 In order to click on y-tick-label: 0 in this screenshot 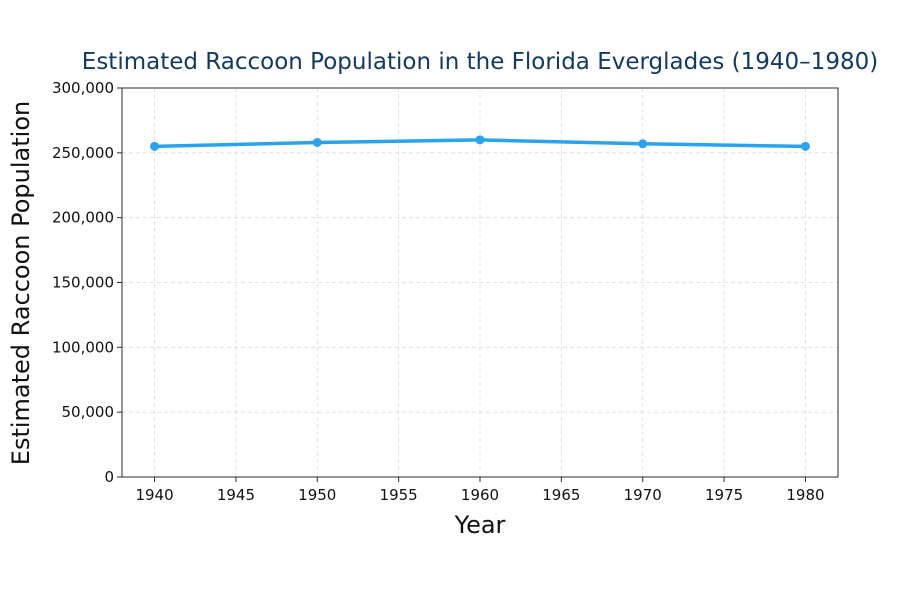, I will do `click(109, 477)`.